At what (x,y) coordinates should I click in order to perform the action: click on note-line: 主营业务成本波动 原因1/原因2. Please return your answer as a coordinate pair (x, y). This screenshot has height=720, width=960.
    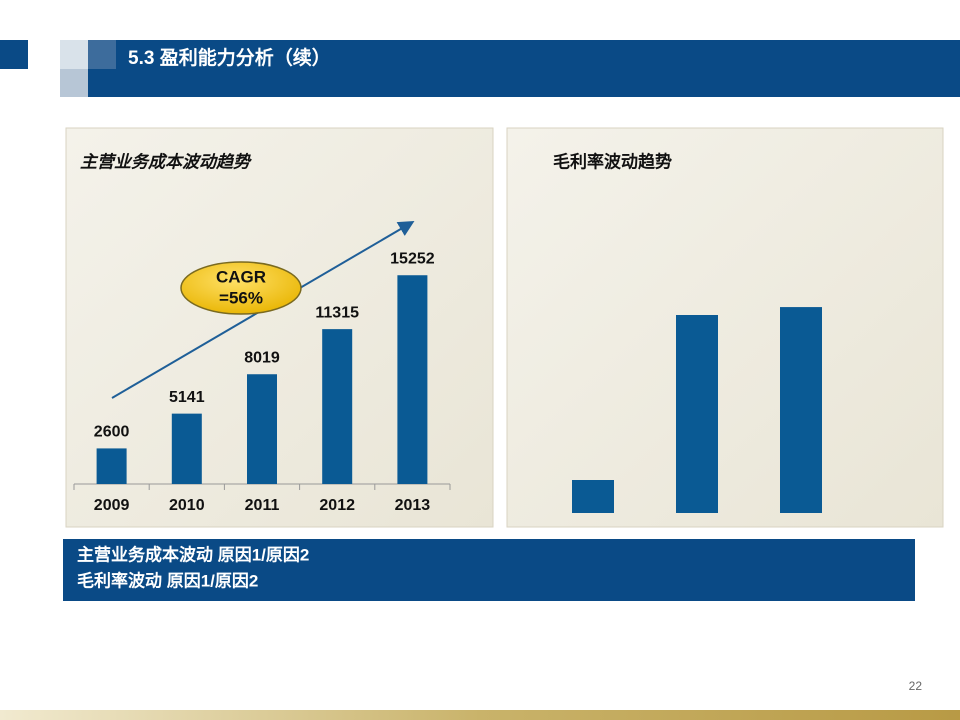
    Looking at the image, I should click on (193, 554).